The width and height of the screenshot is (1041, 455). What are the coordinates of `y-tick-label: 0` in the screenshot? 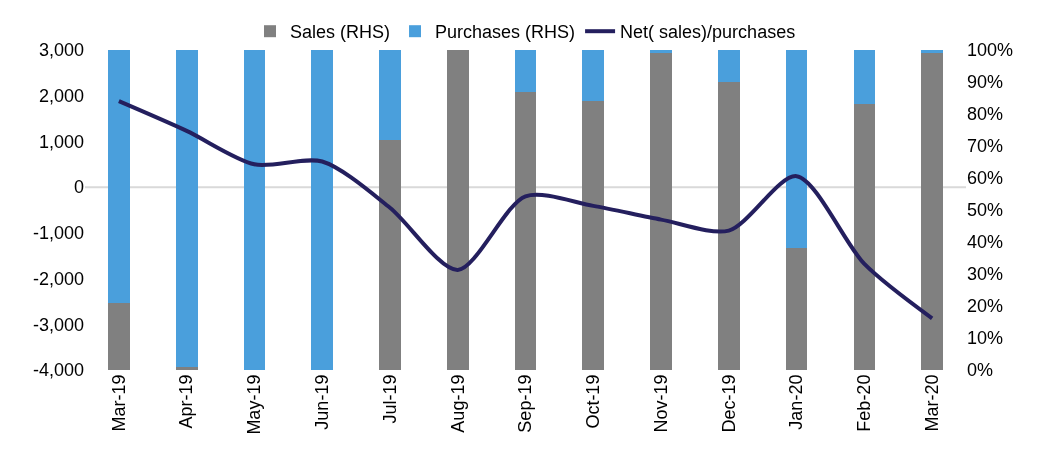 It's located at (78, 187).